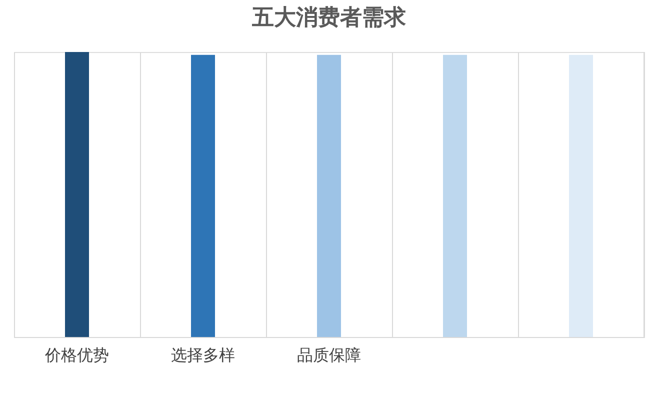 The width and height of the screenshot is (672, 398). I want to click on chart-title: 五大消费者需求, so click(329, 17).